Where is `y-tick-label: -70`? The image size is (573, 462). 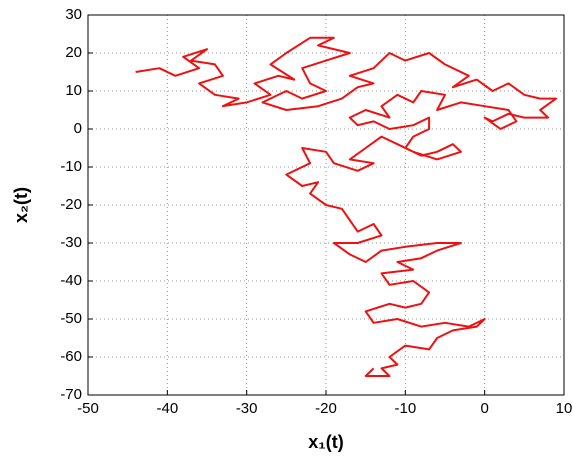 y-tick-label: -70 is located at coordinates (71, 394).